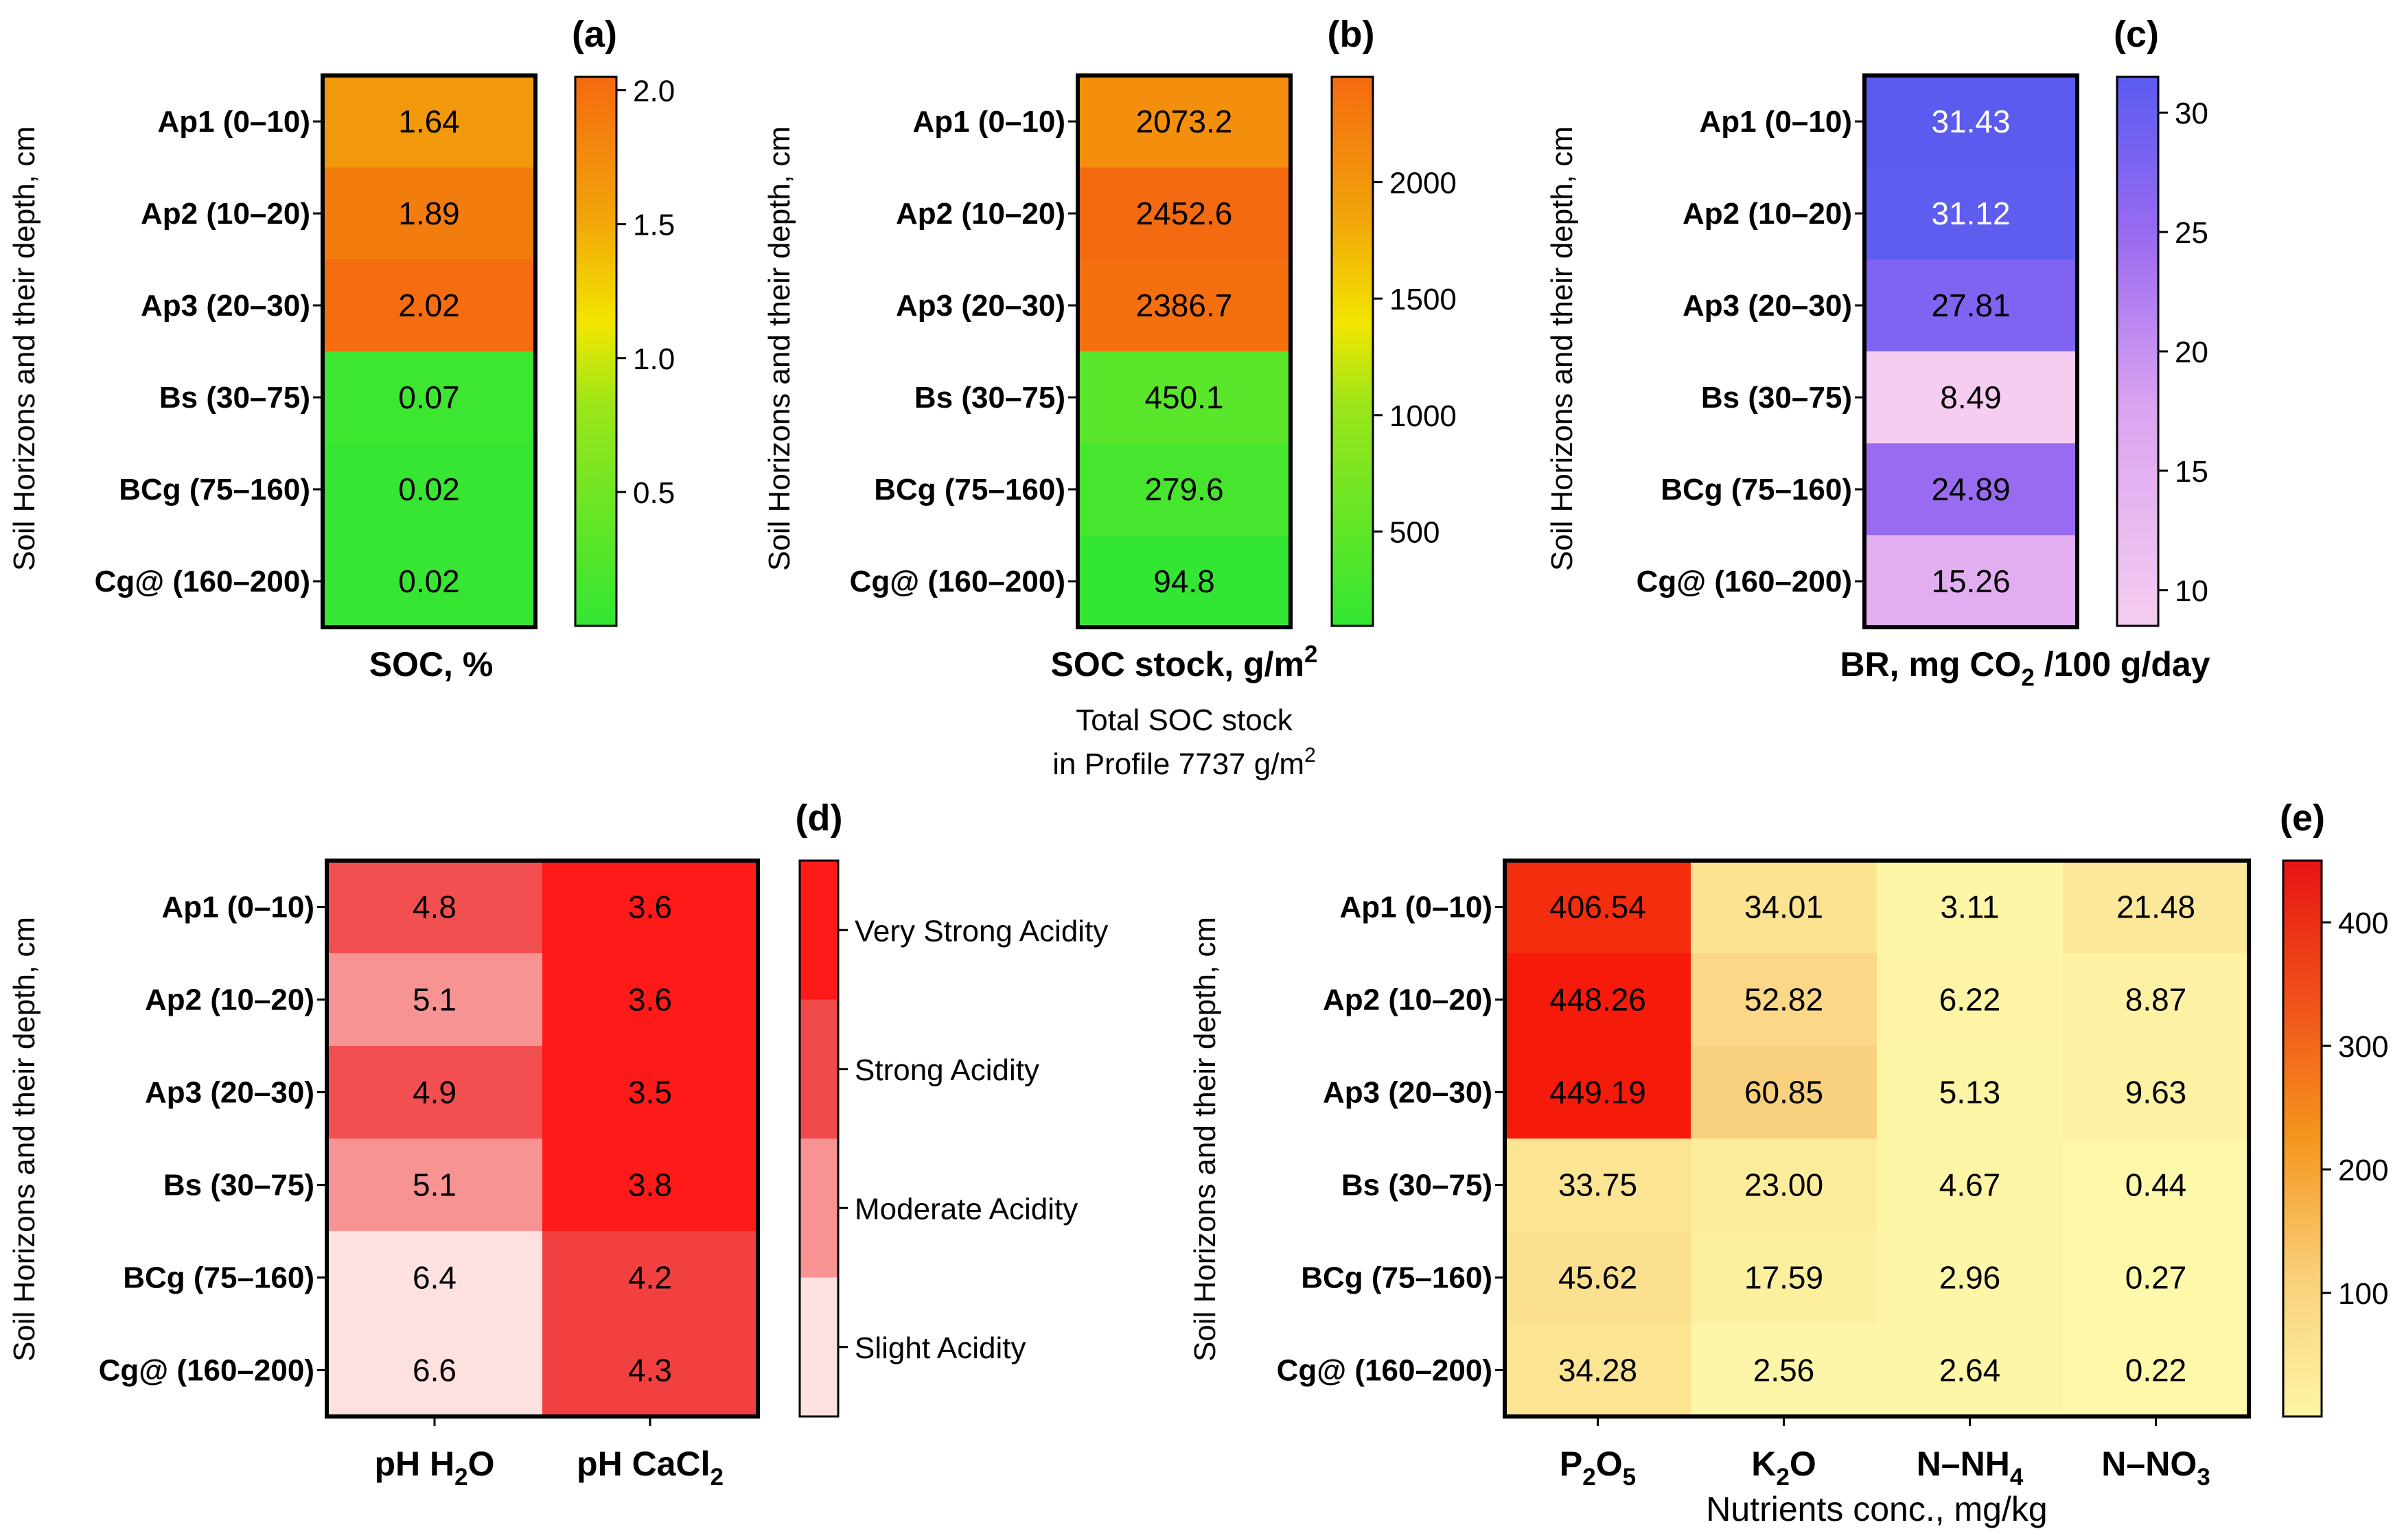 This screenshot has width=2404, height=1540. I want to click on heatmap-frame-c, so click(1971, 351).